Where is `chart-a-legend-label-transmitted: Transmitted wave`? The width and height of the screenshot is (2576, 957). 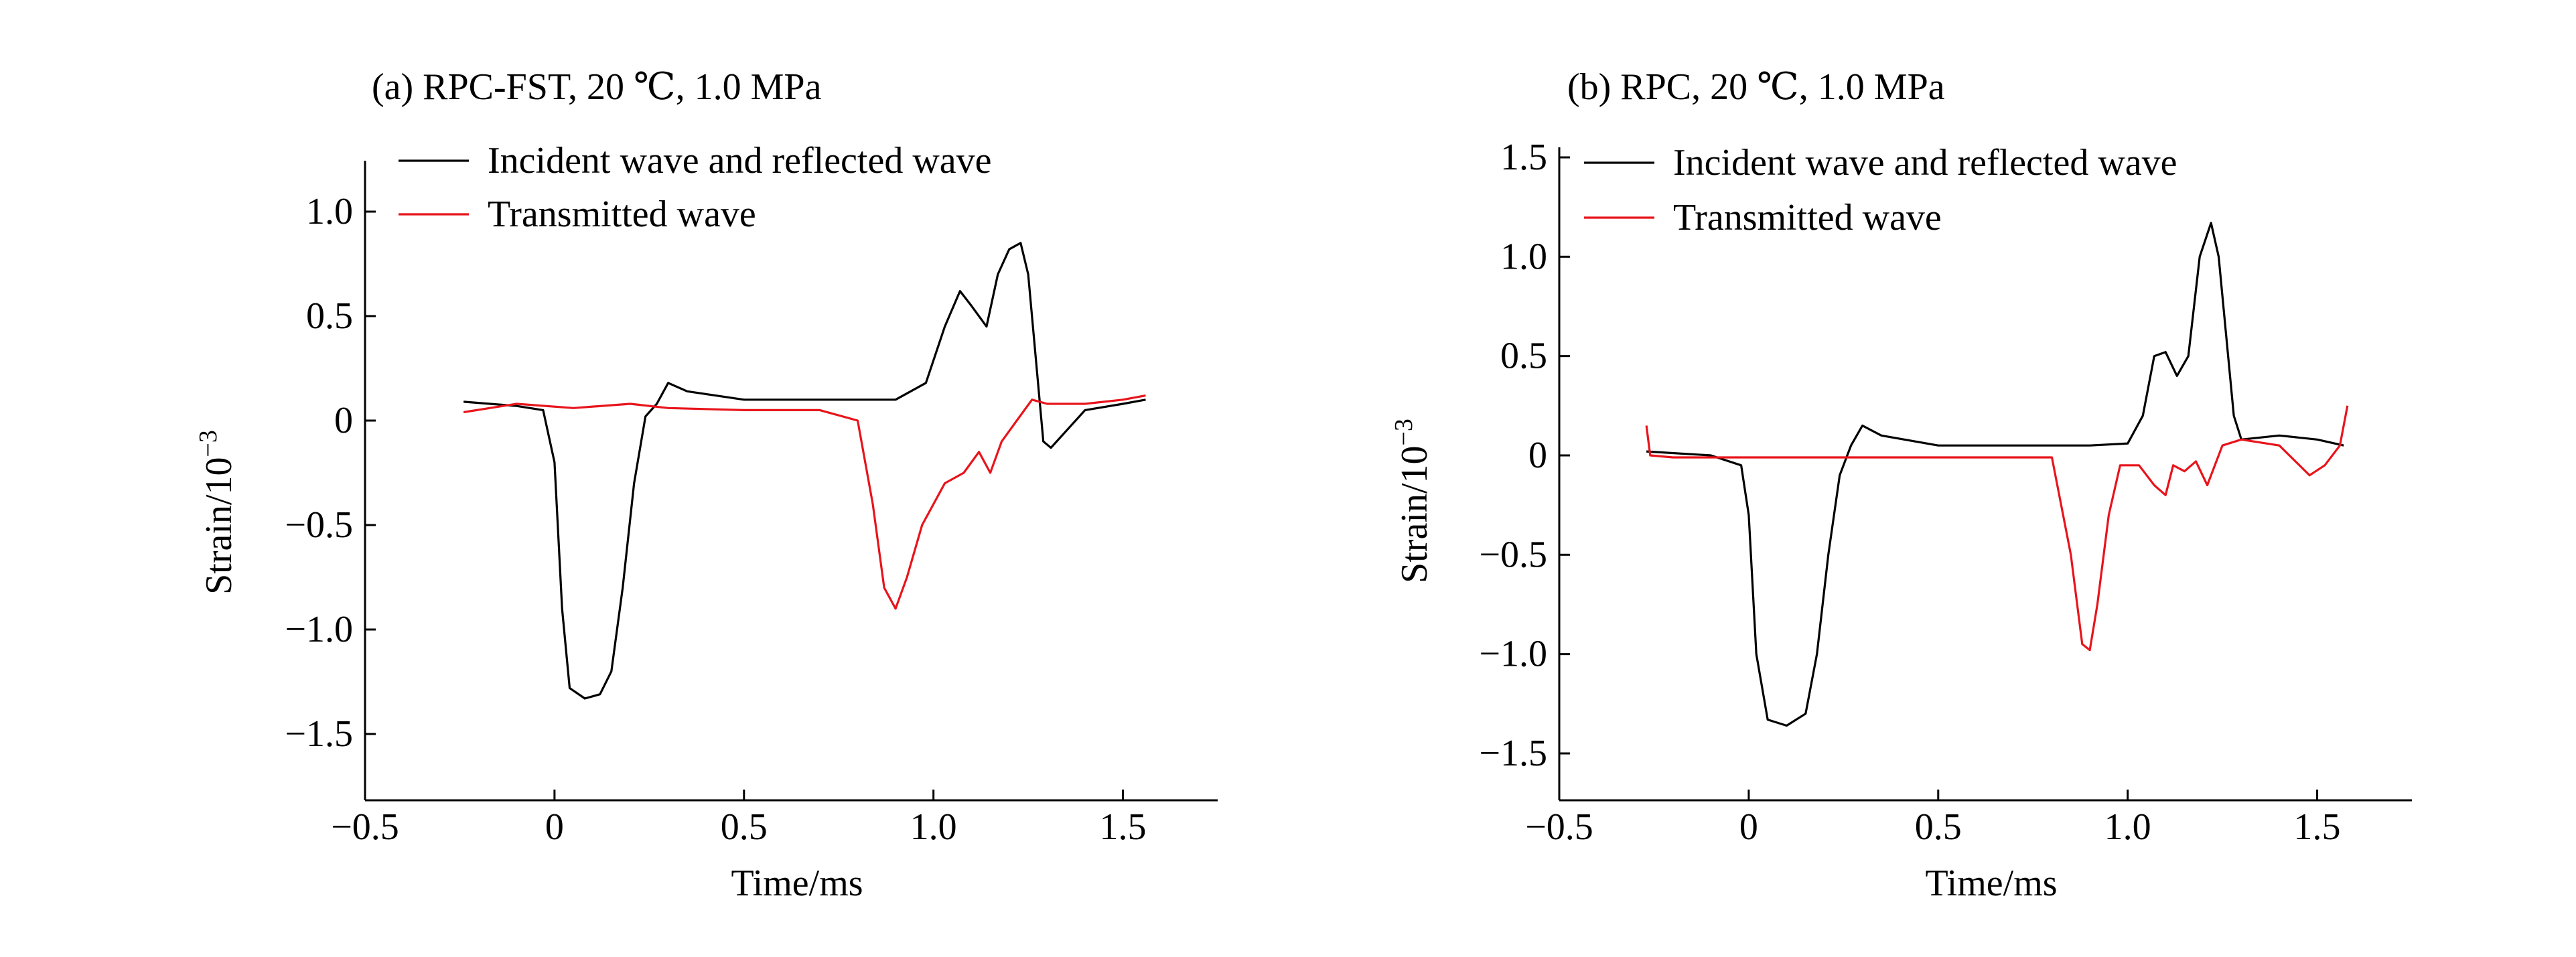
chart-a-legend-label-transmitted: Transmitted wave is located at coordinates (622, 214).